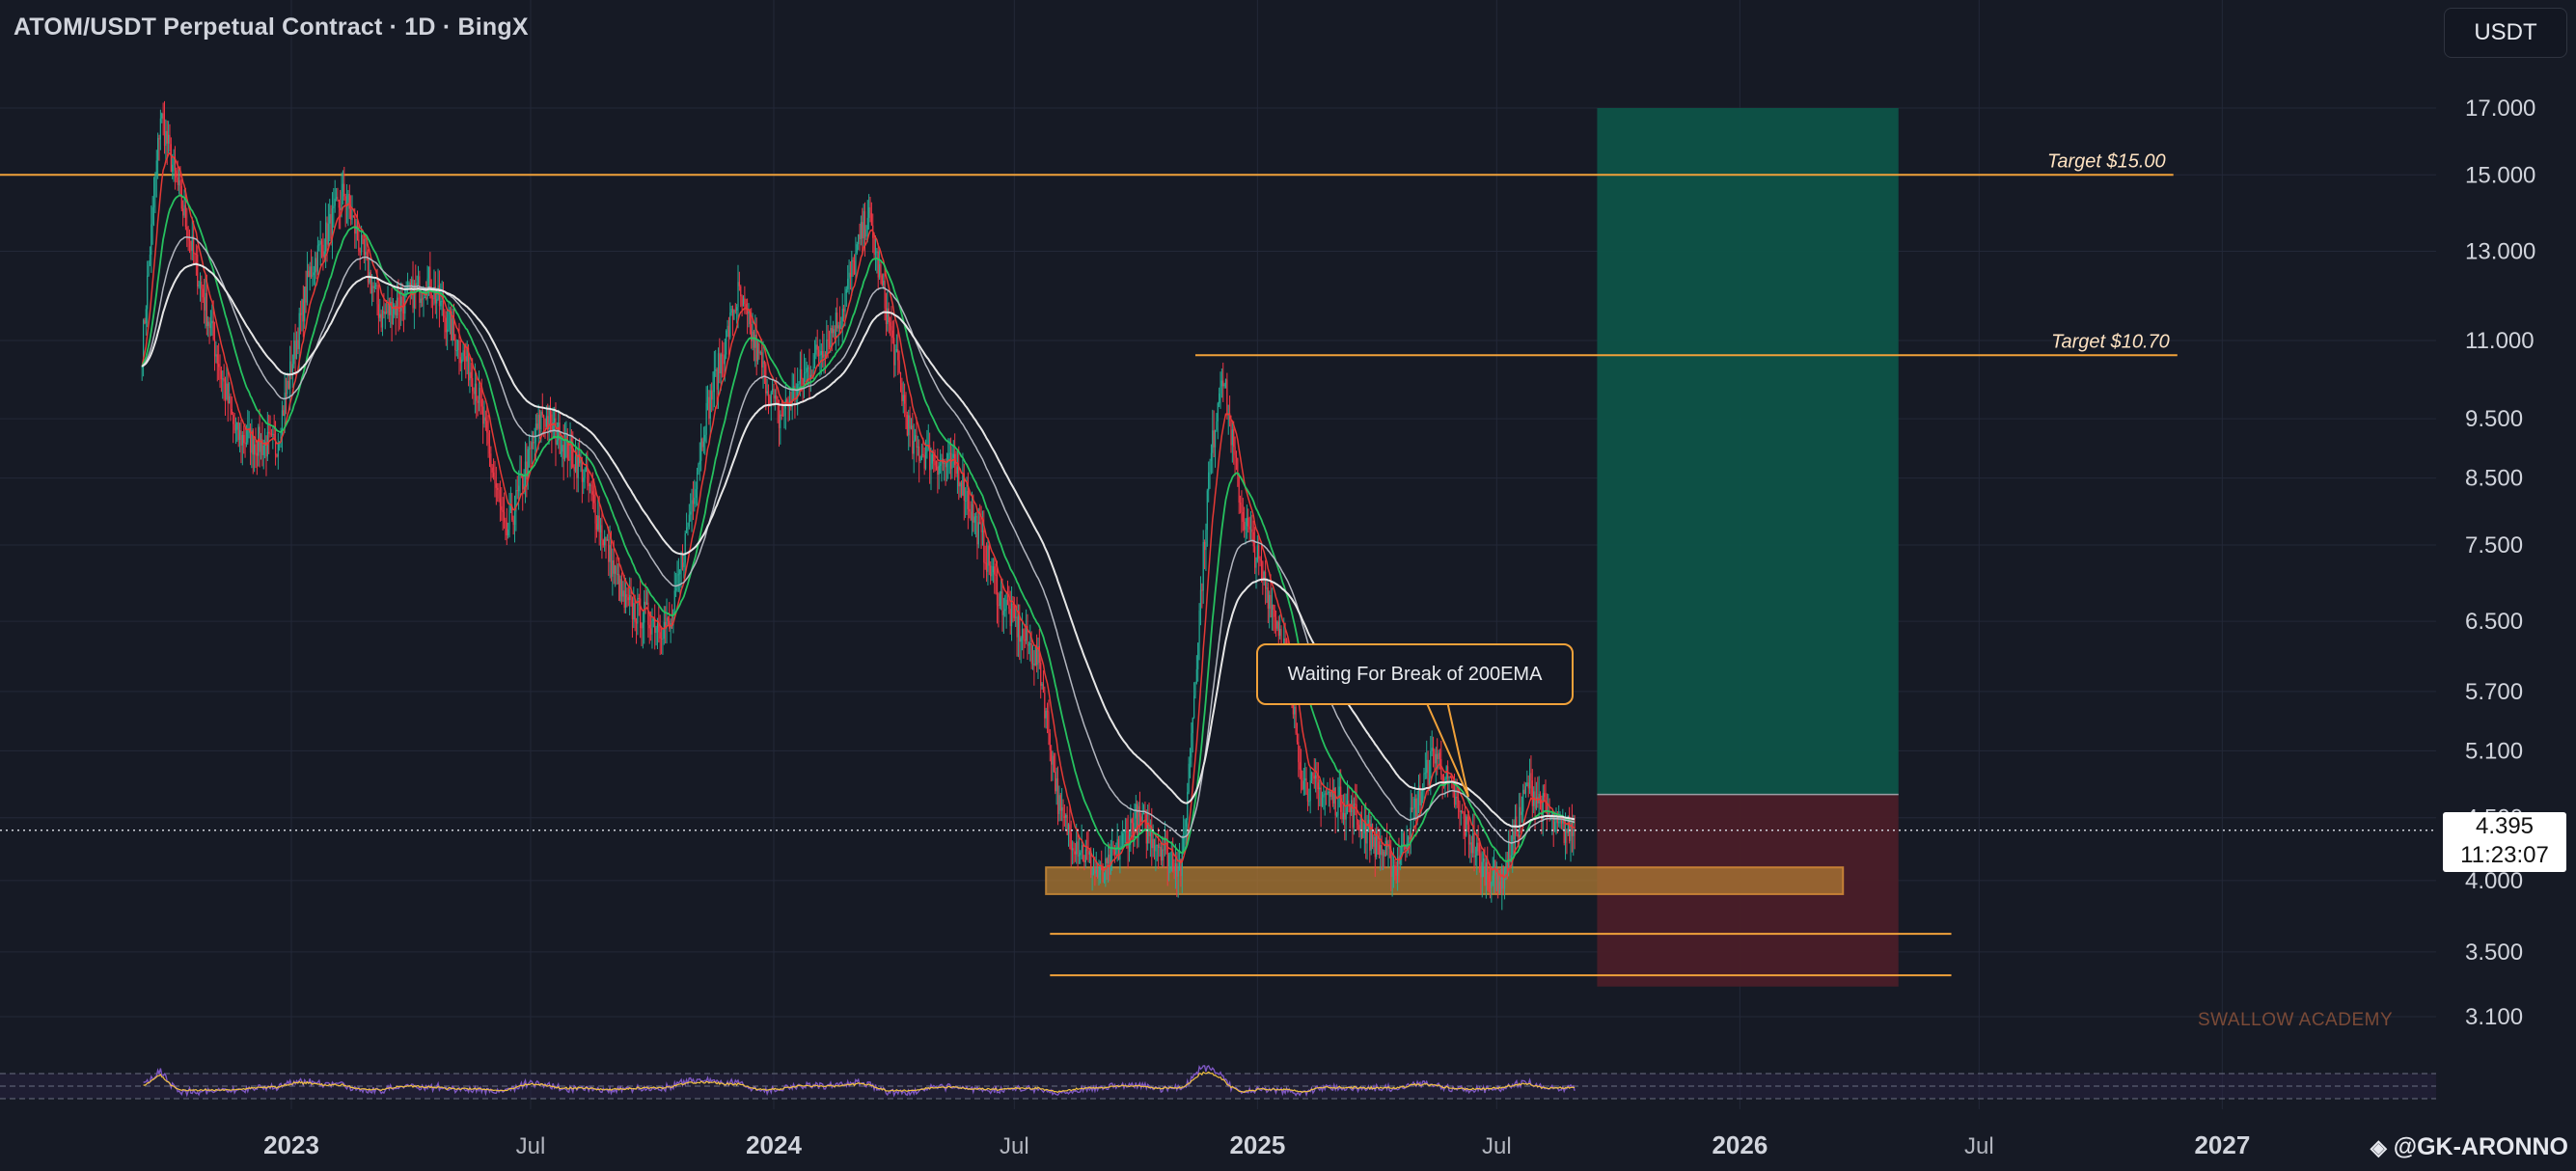 The width and height of the screenshot is (2576, 1171). I want to click on level-labels: Target $15.00 Target $10.70, so click(2108, 251).